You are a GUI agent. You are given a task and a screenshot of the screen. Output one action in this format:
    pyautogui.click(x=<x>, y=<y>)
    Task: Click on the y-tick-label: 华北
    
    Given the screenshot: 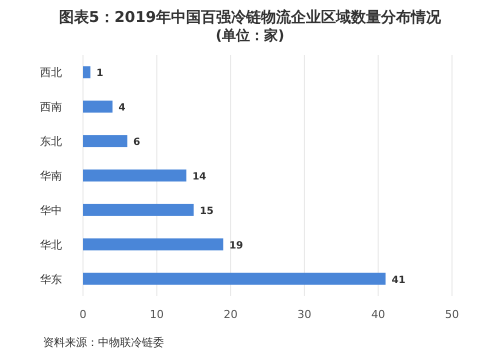 What is the action you would take?
    pyautogui.click(x=51, y=245)
    